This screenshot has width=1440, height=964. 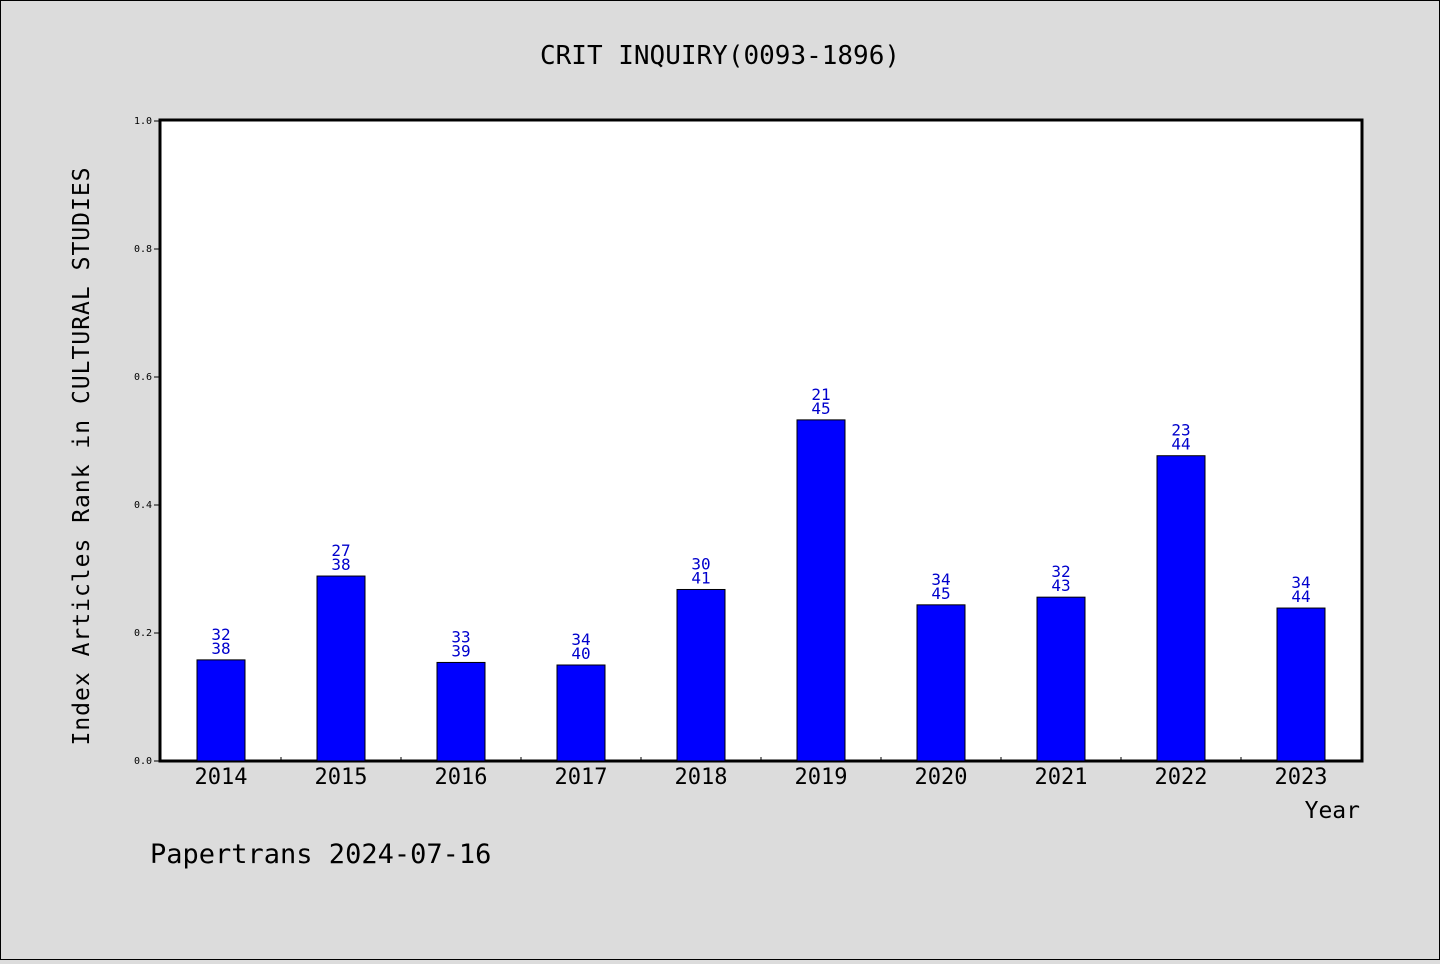 What do you see at coordinates (340, 550) in the screenshot?
I see `data-label-top: 27` at bounding box center [340, 550].